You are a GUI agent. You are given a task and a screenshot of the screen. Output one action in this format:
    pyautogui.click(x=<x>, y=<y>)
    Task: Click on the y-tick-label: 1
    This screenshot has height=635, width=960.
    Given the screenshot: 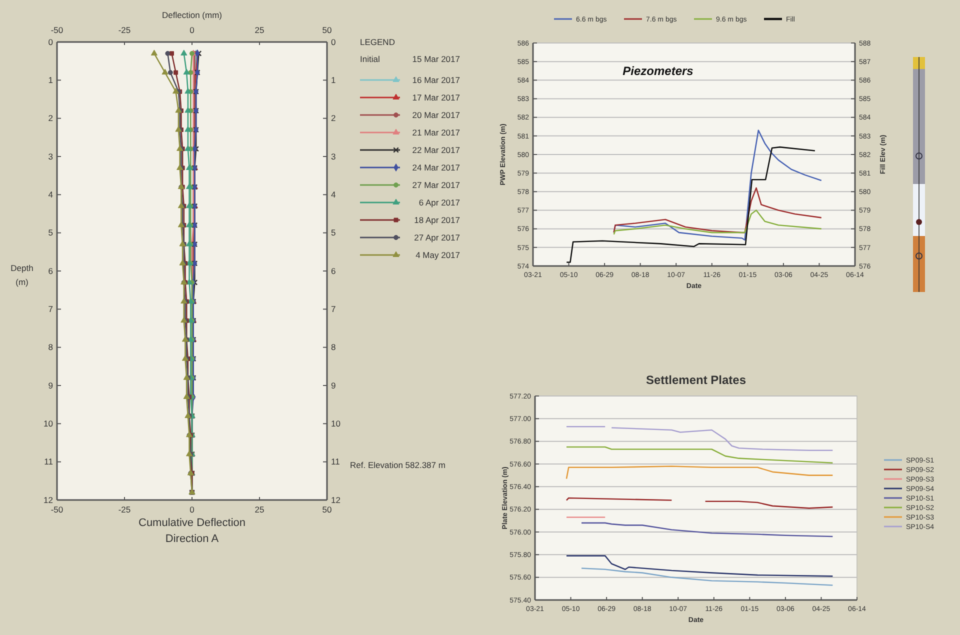 What is the action you would take?
    pyautogui.click(x=51, y=80)
    